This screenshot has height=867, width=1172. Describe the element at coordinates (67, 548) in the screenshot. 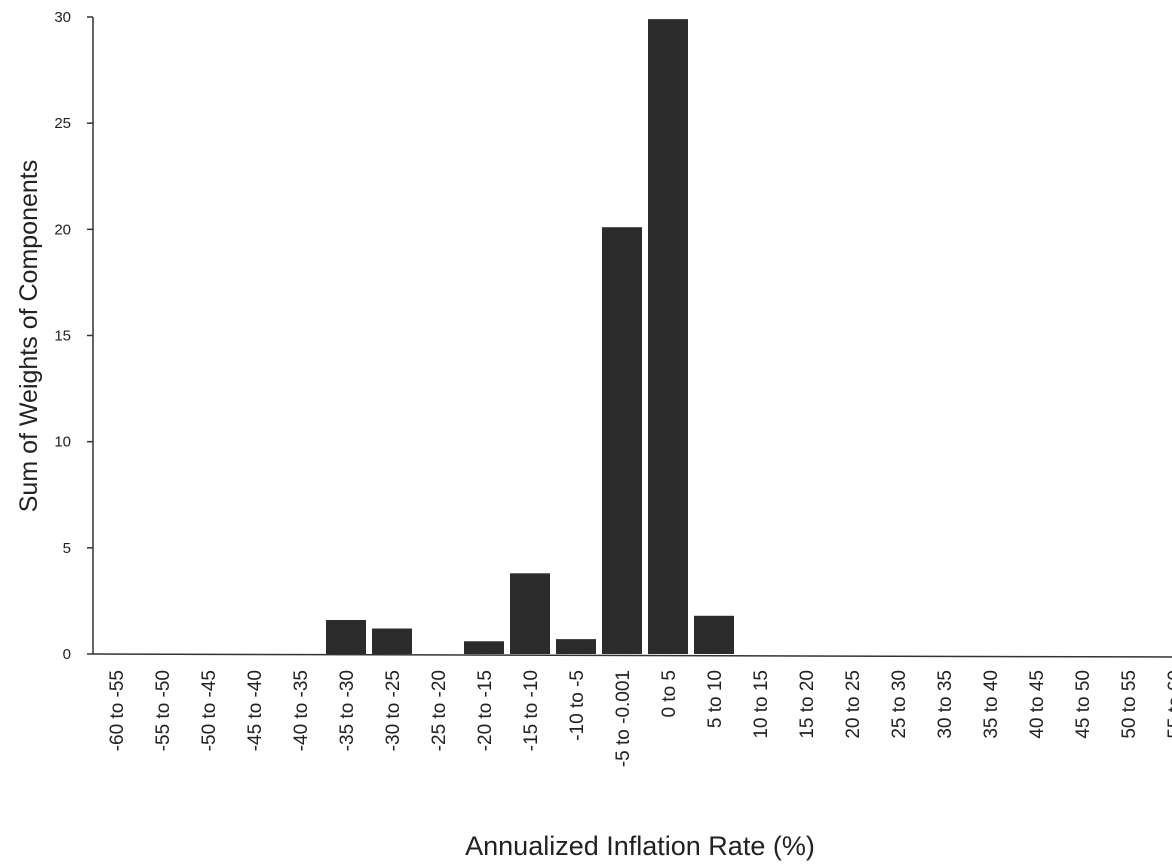

I see `y-tick-label: 5` at that location.